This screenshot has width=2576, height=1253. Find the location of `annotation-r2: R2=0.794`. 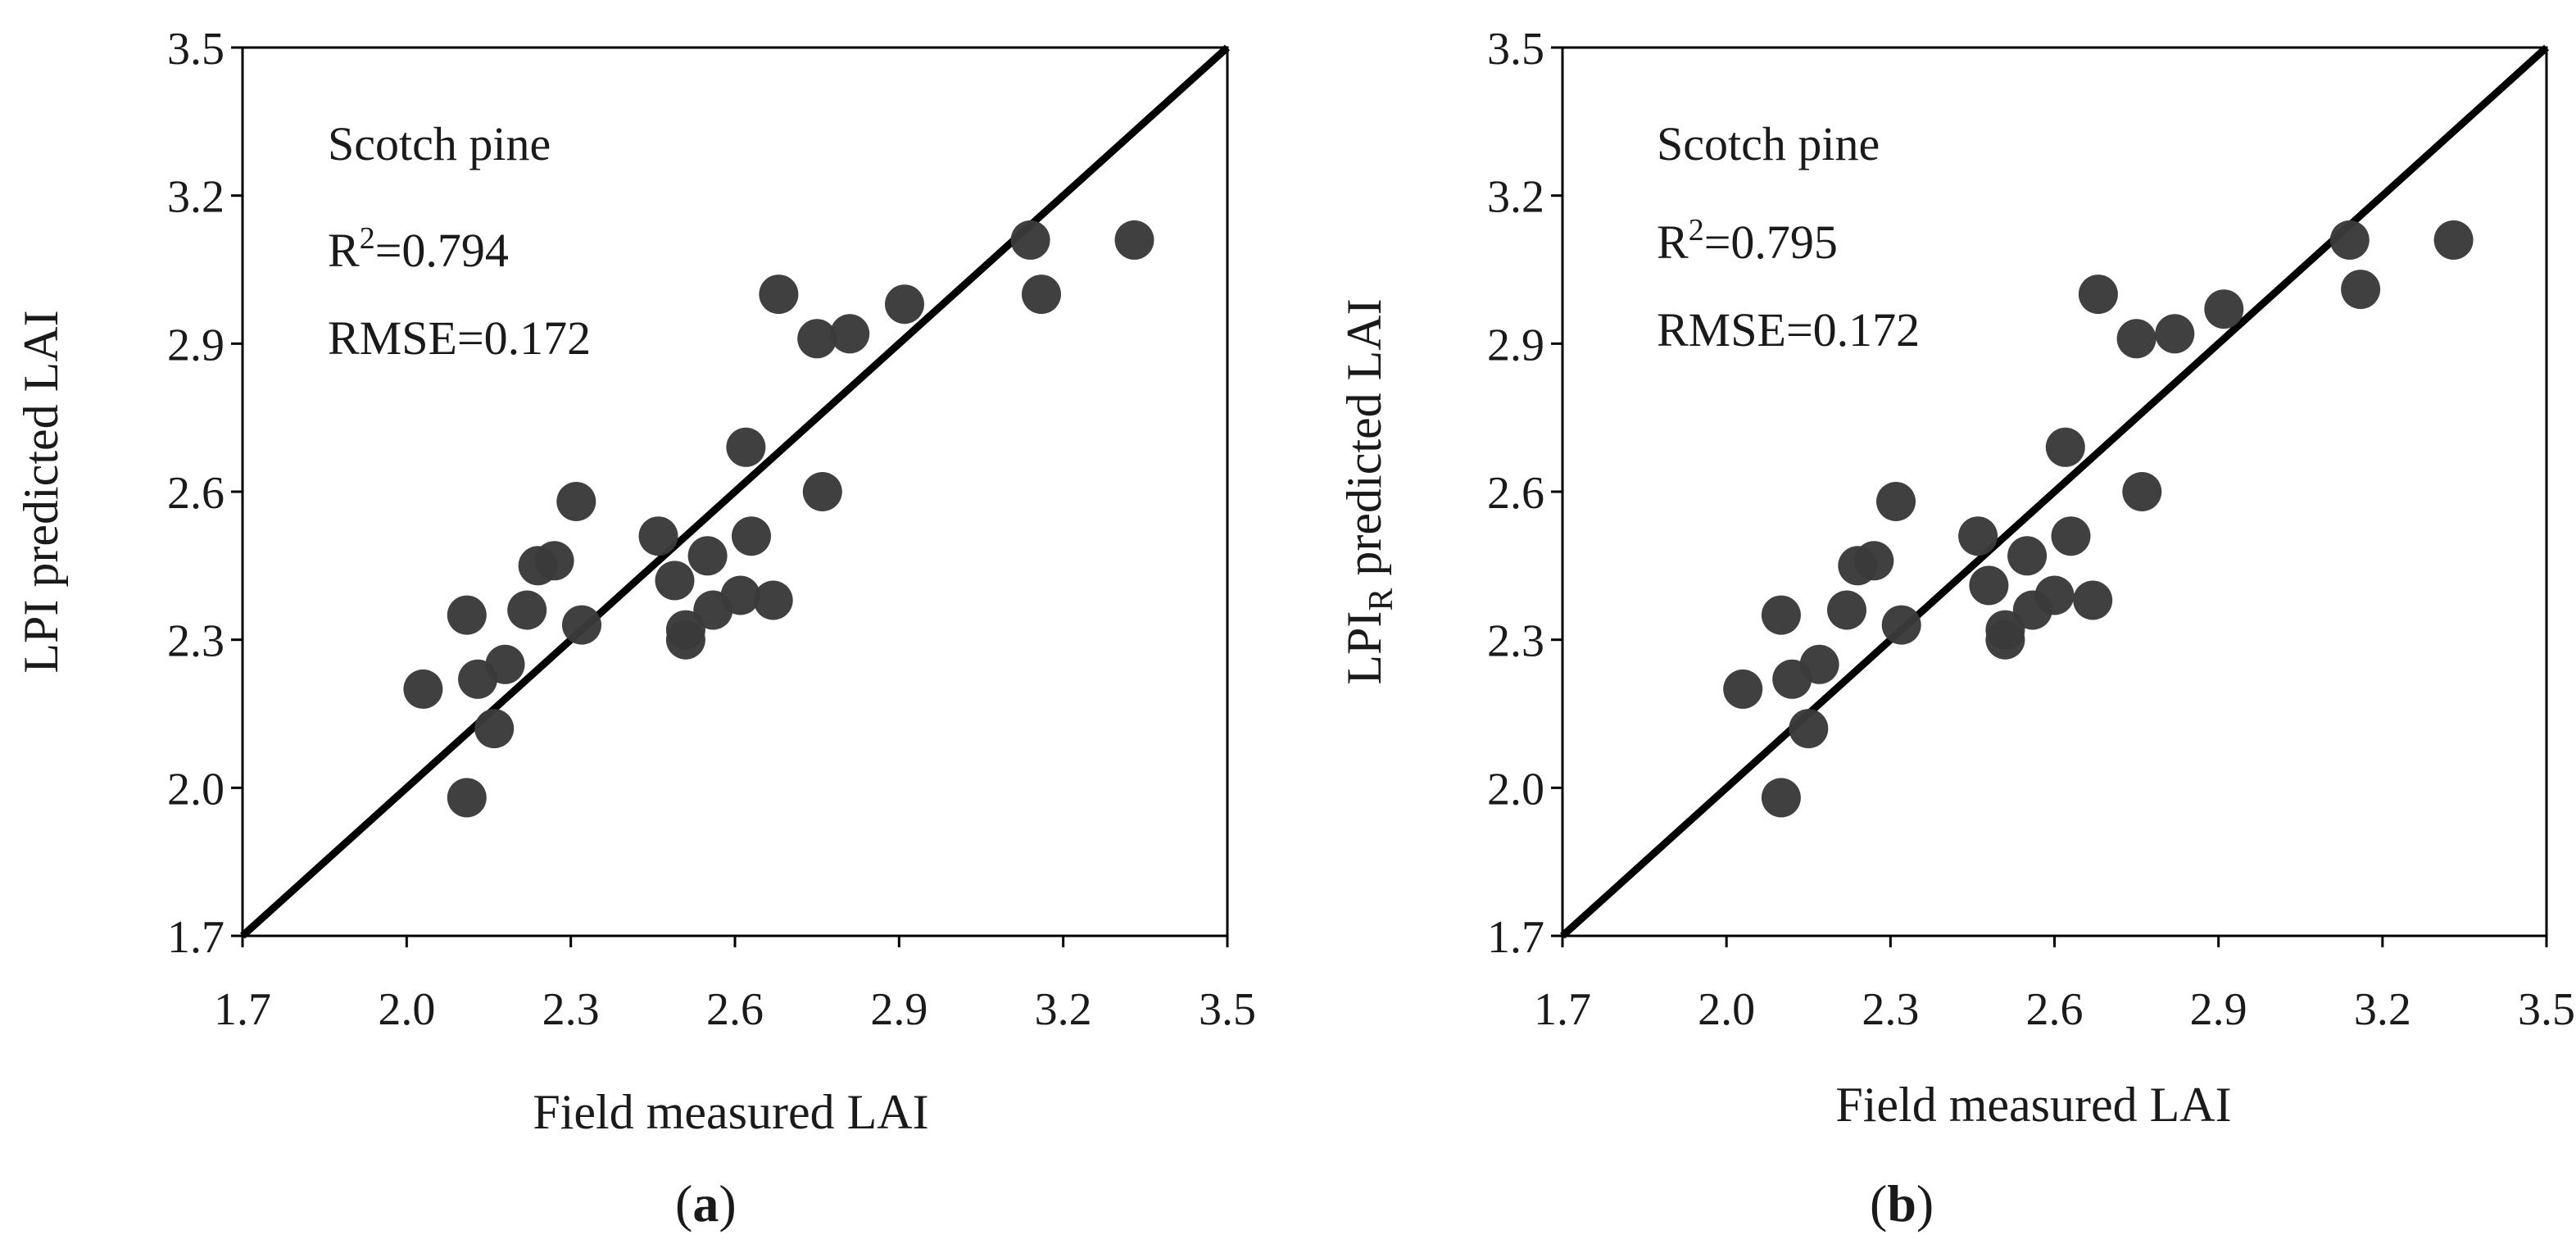

annotation-r2: R2=0.794 is located at coordinates (418, 249).